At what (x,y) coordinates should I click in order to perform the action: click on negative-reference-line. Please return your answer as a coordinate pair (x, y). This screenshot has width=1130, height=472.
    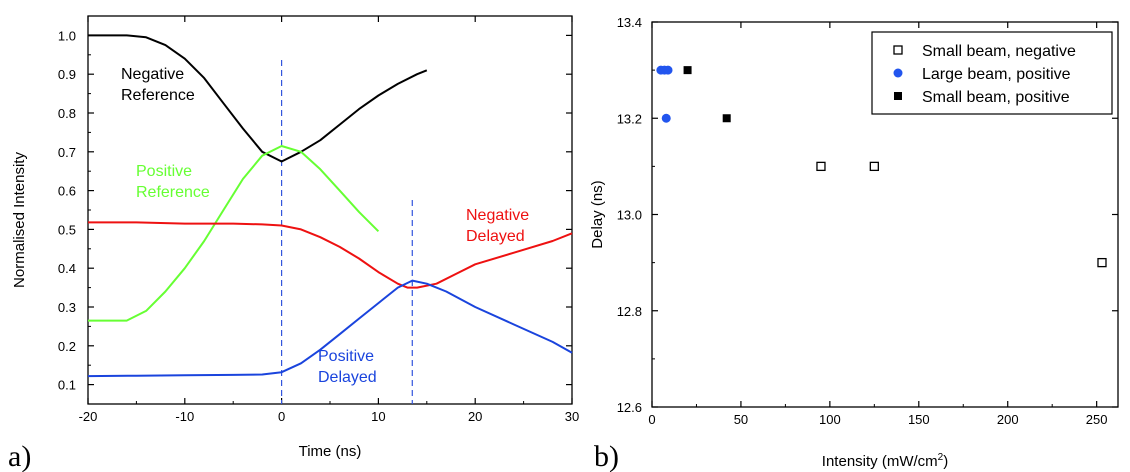
    Looking at the image, I should click on (258, 98).